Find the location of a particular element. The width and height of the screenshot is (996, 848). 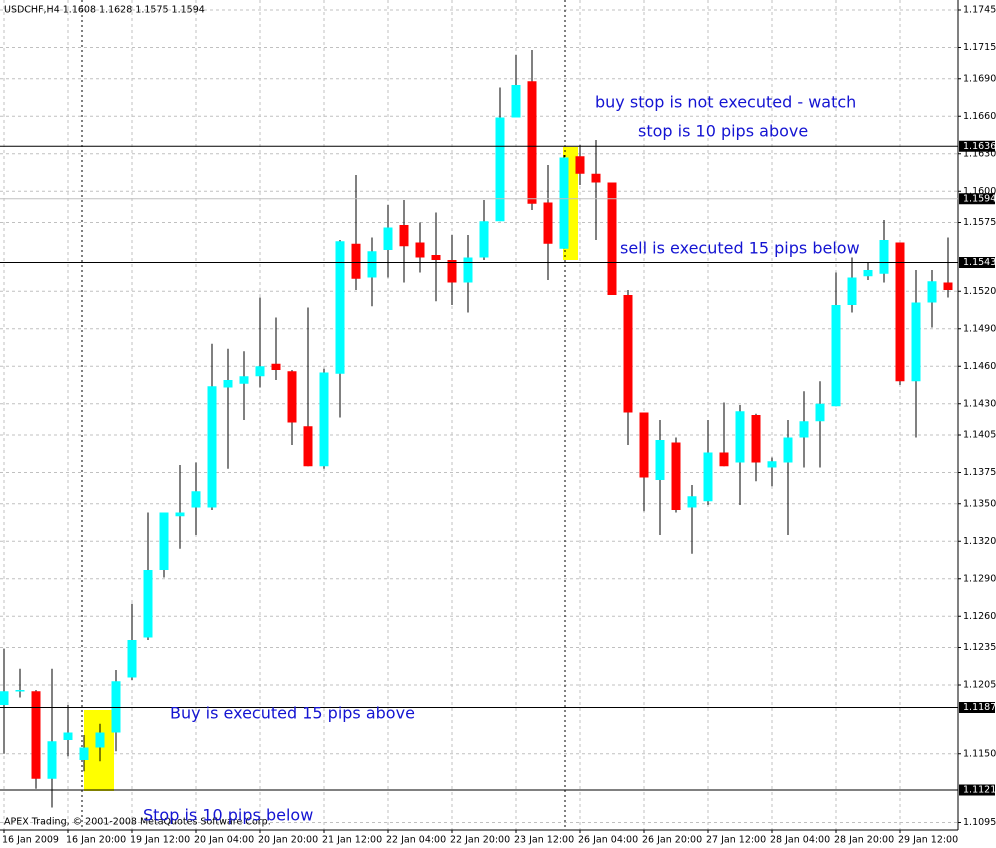

x-tick-label: 26 Jan 20:00 is located at coordinates (672, 840).